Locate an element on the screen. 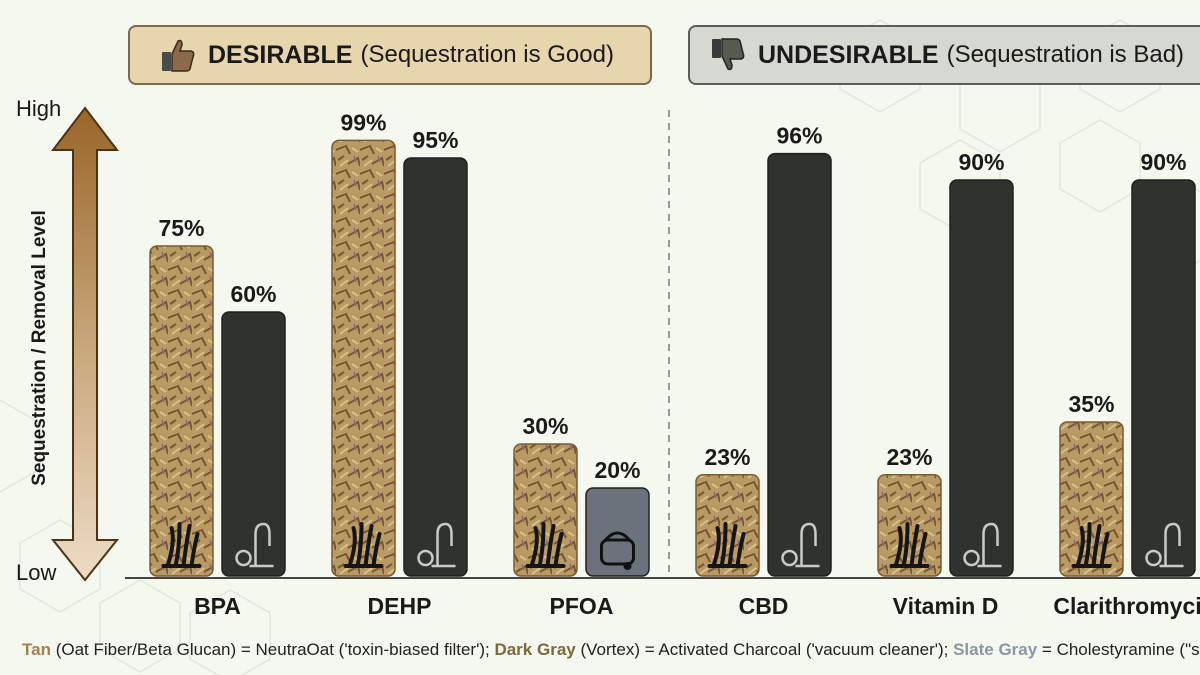 This screenshot has height=675, width=1200. undesirable-title: UNDESIRABLE is located at coordinates (848, 54).